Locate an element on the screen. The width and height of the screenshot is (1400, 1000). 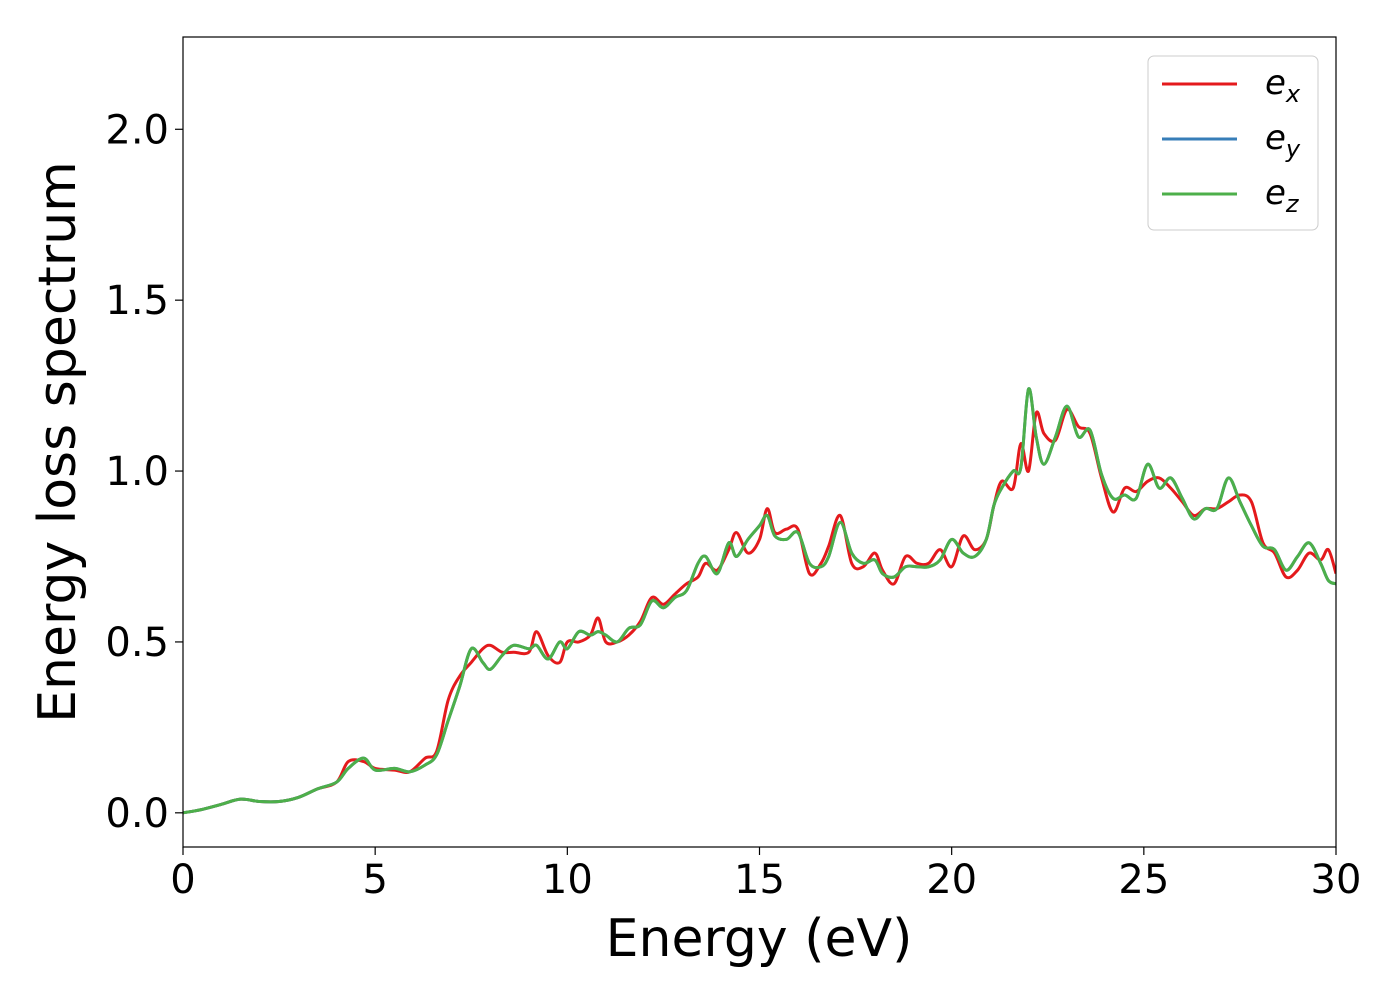
y-tick-label: 2.0 is located at coordinates (137, 130).